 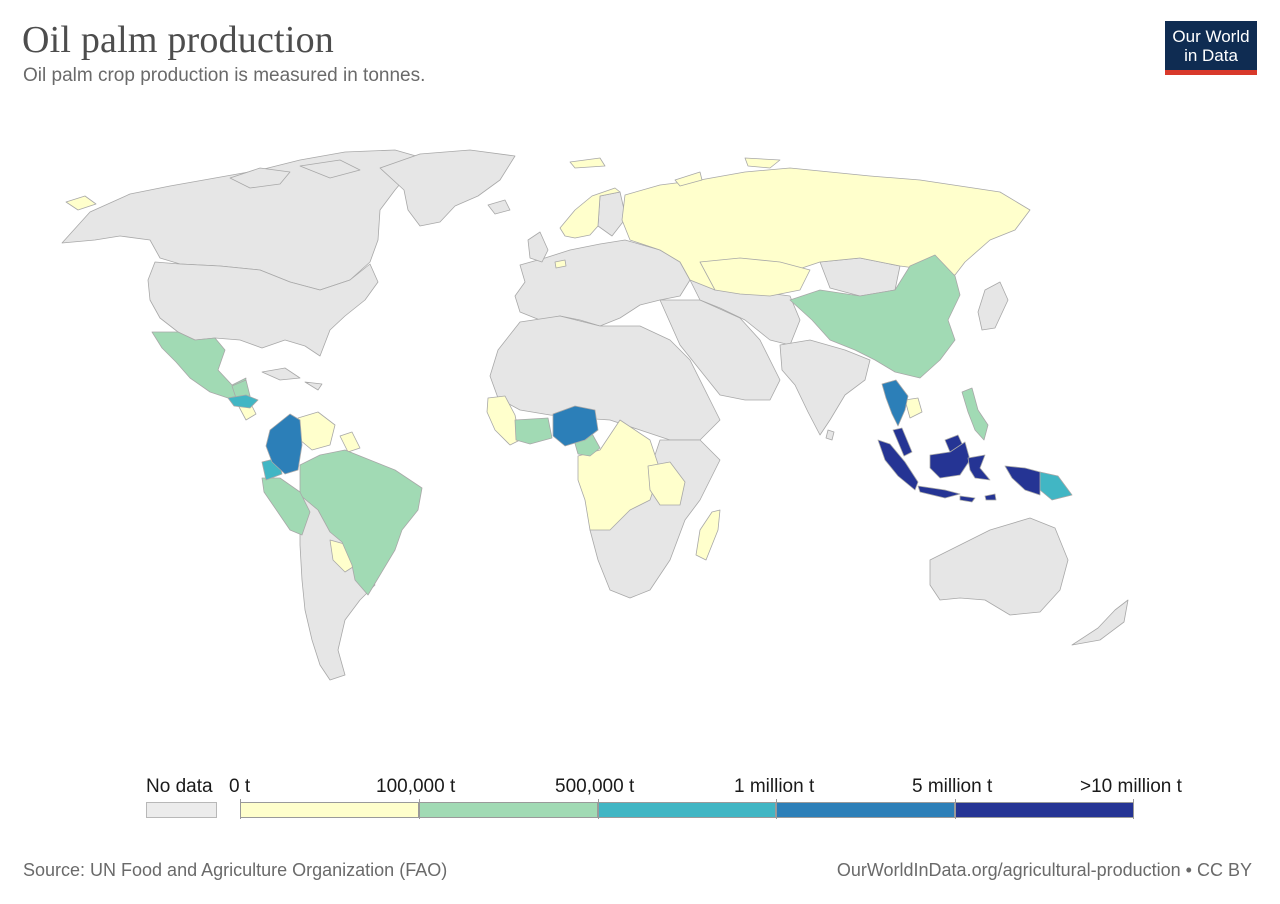 I want to click on indonesia-kalimantan, so click(x=950, y=460).